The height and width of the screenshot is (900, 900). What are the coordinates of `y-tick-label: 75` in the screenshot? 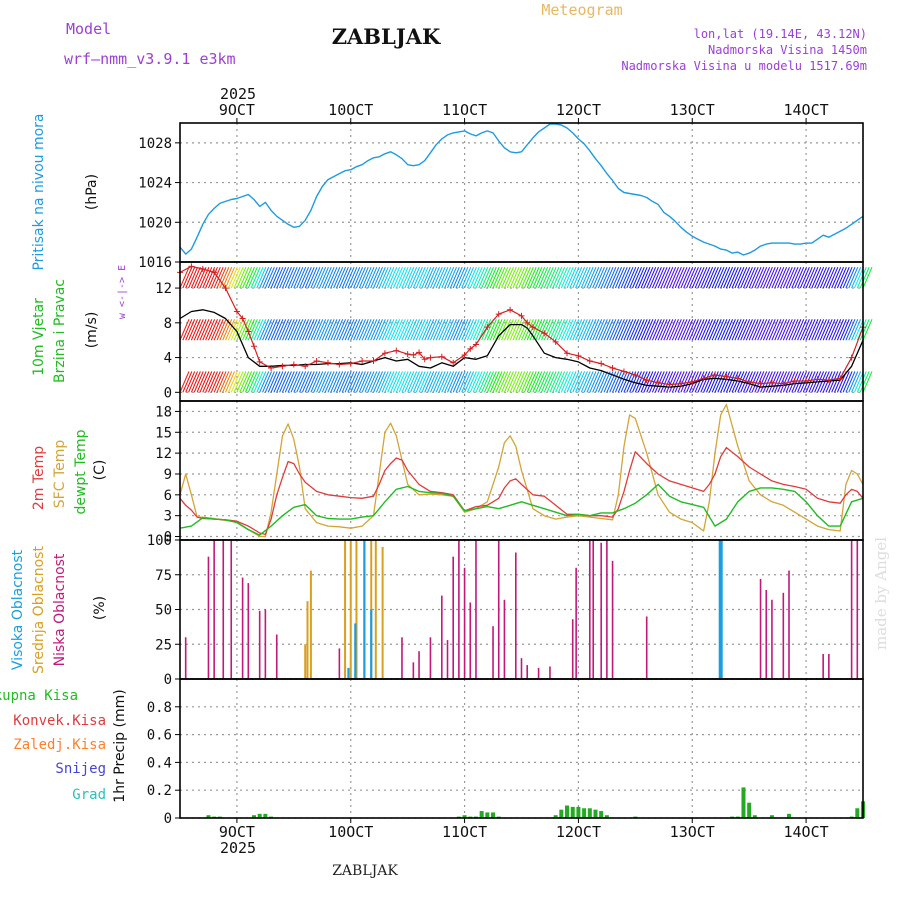 It's located at (163, 576).